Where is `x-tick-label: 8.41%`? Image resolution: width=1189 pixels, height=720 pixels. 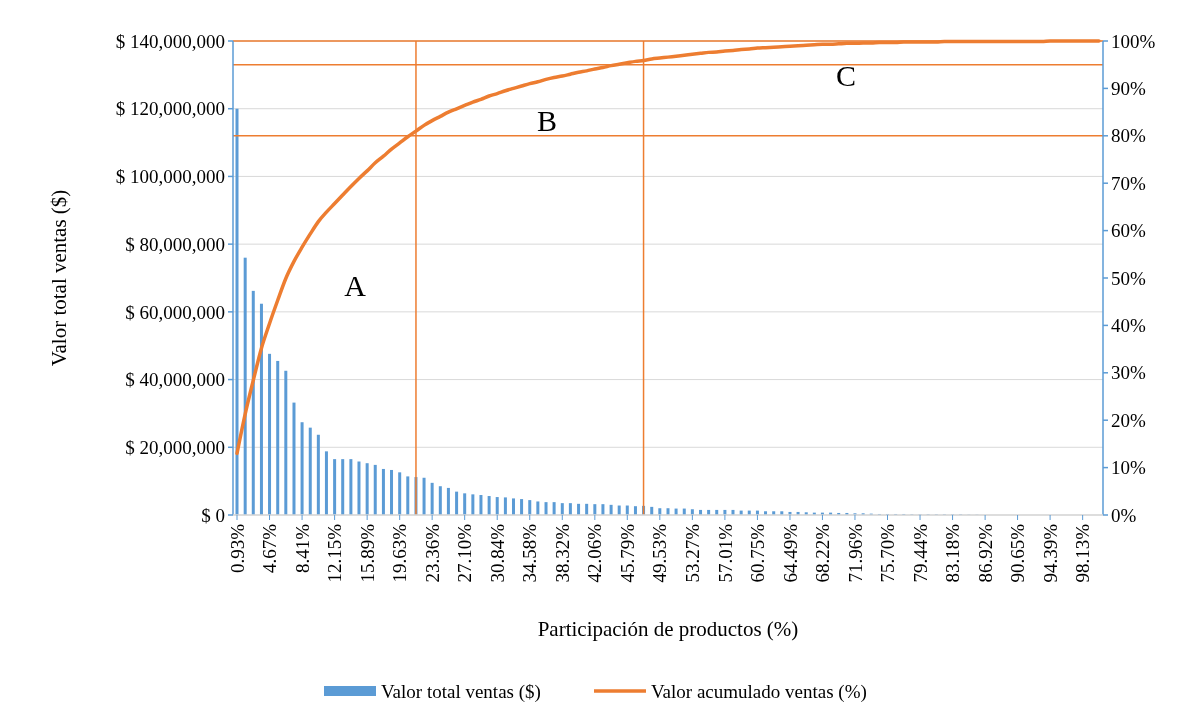 x-tick-label: 8.41% is located at coordinates (302, 548).